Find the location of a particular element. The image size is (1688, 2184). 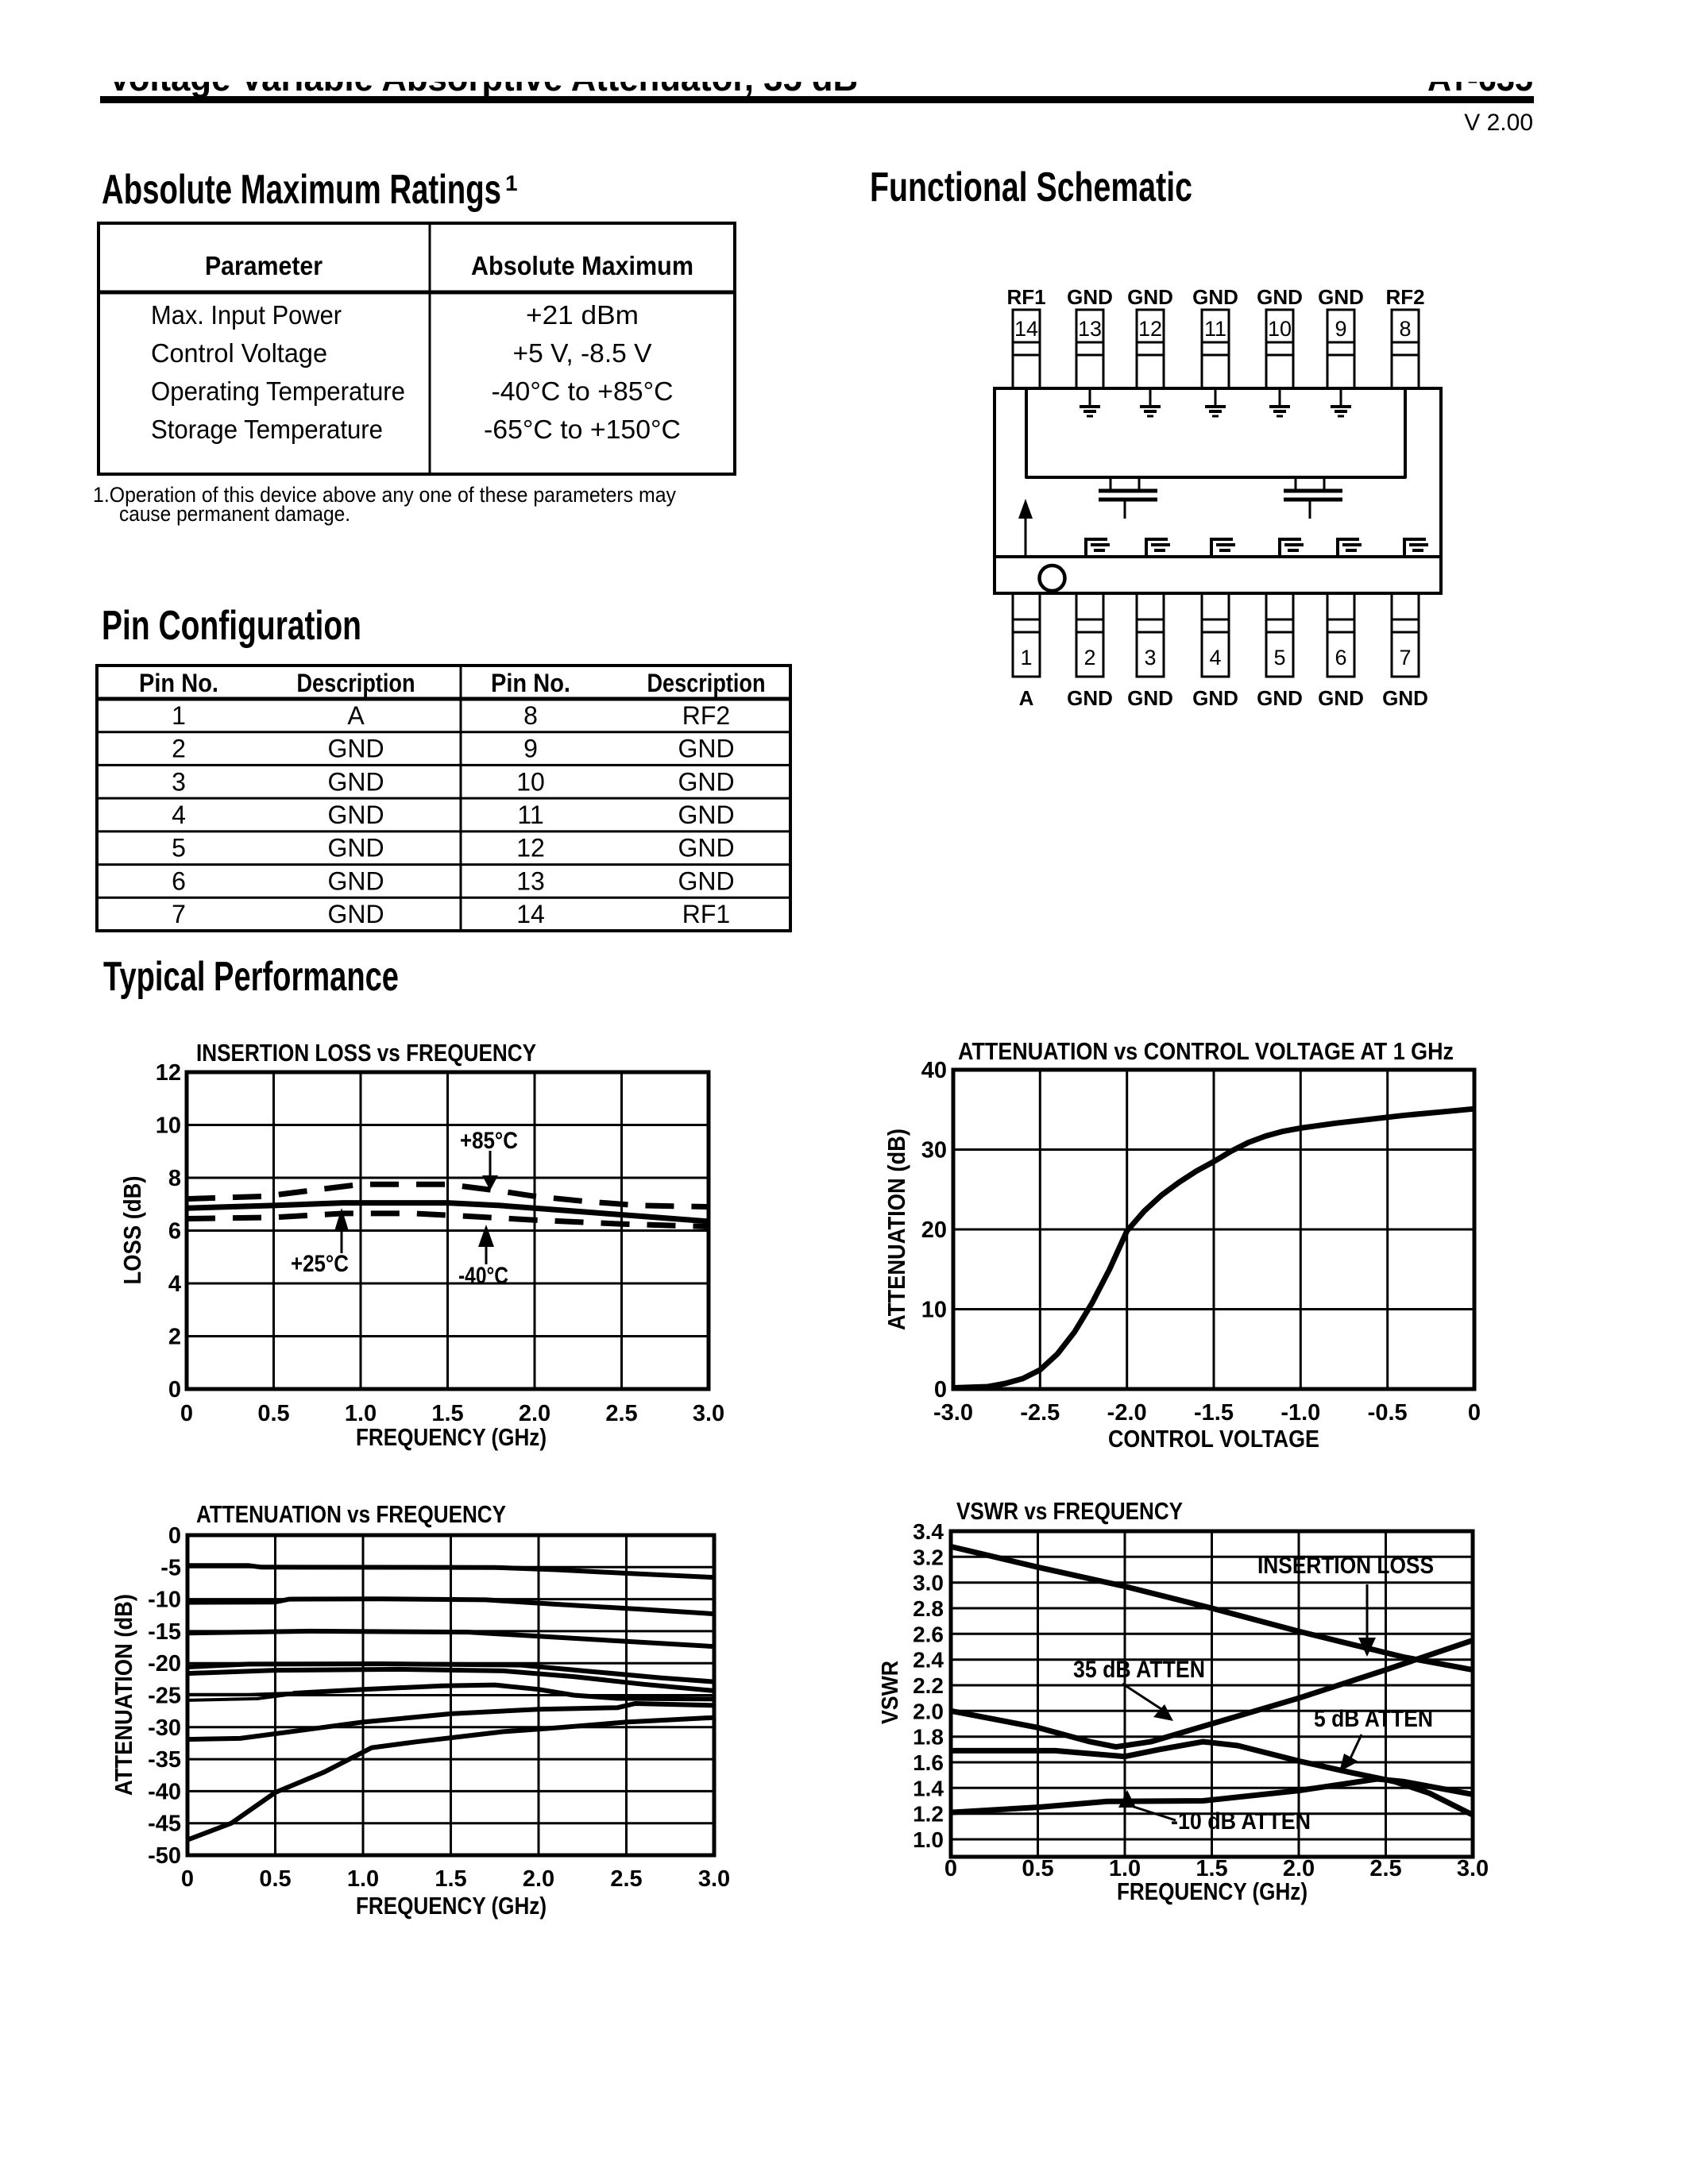

svg-text: ATTENUATION (dB) is located at coordinates (896, 1229).